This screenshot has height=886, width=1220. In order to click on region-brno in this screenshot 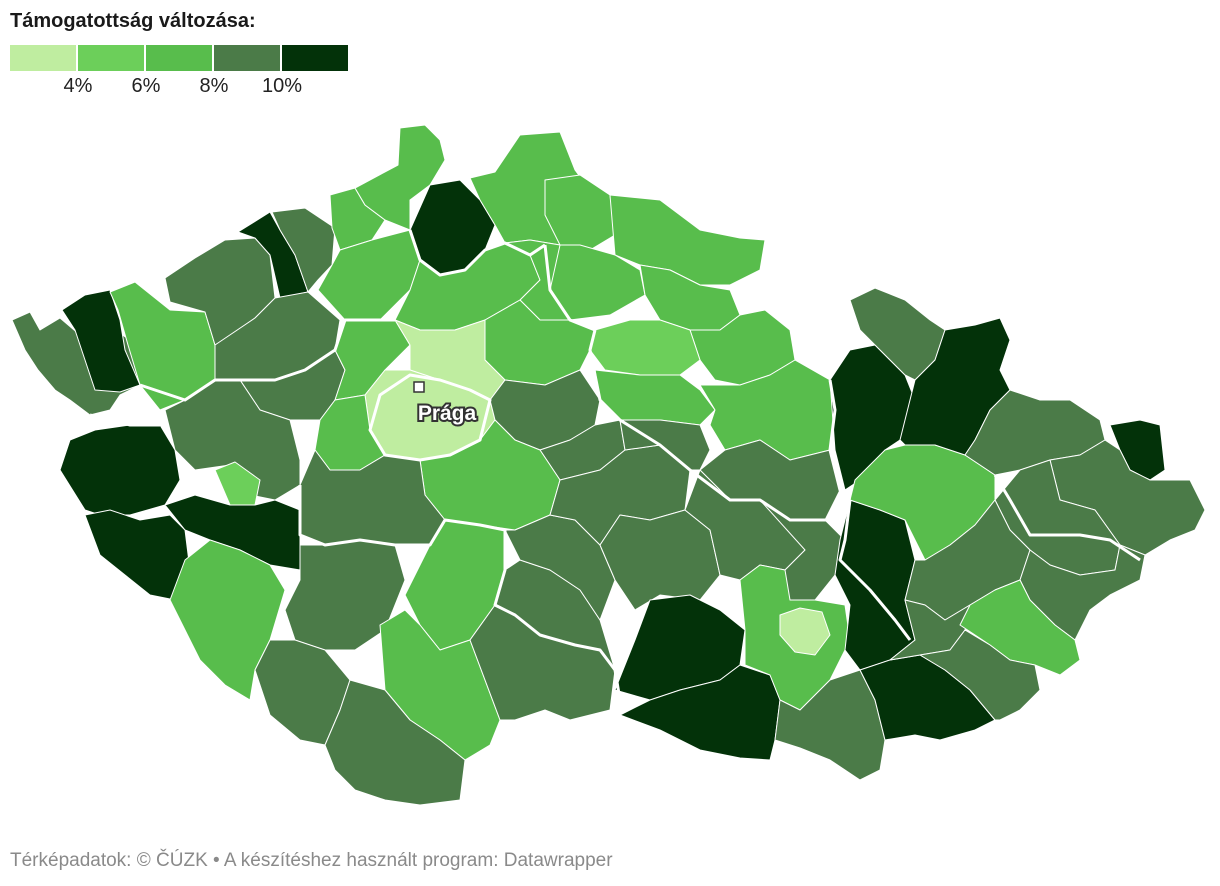, I will do `click(805, 631)`.